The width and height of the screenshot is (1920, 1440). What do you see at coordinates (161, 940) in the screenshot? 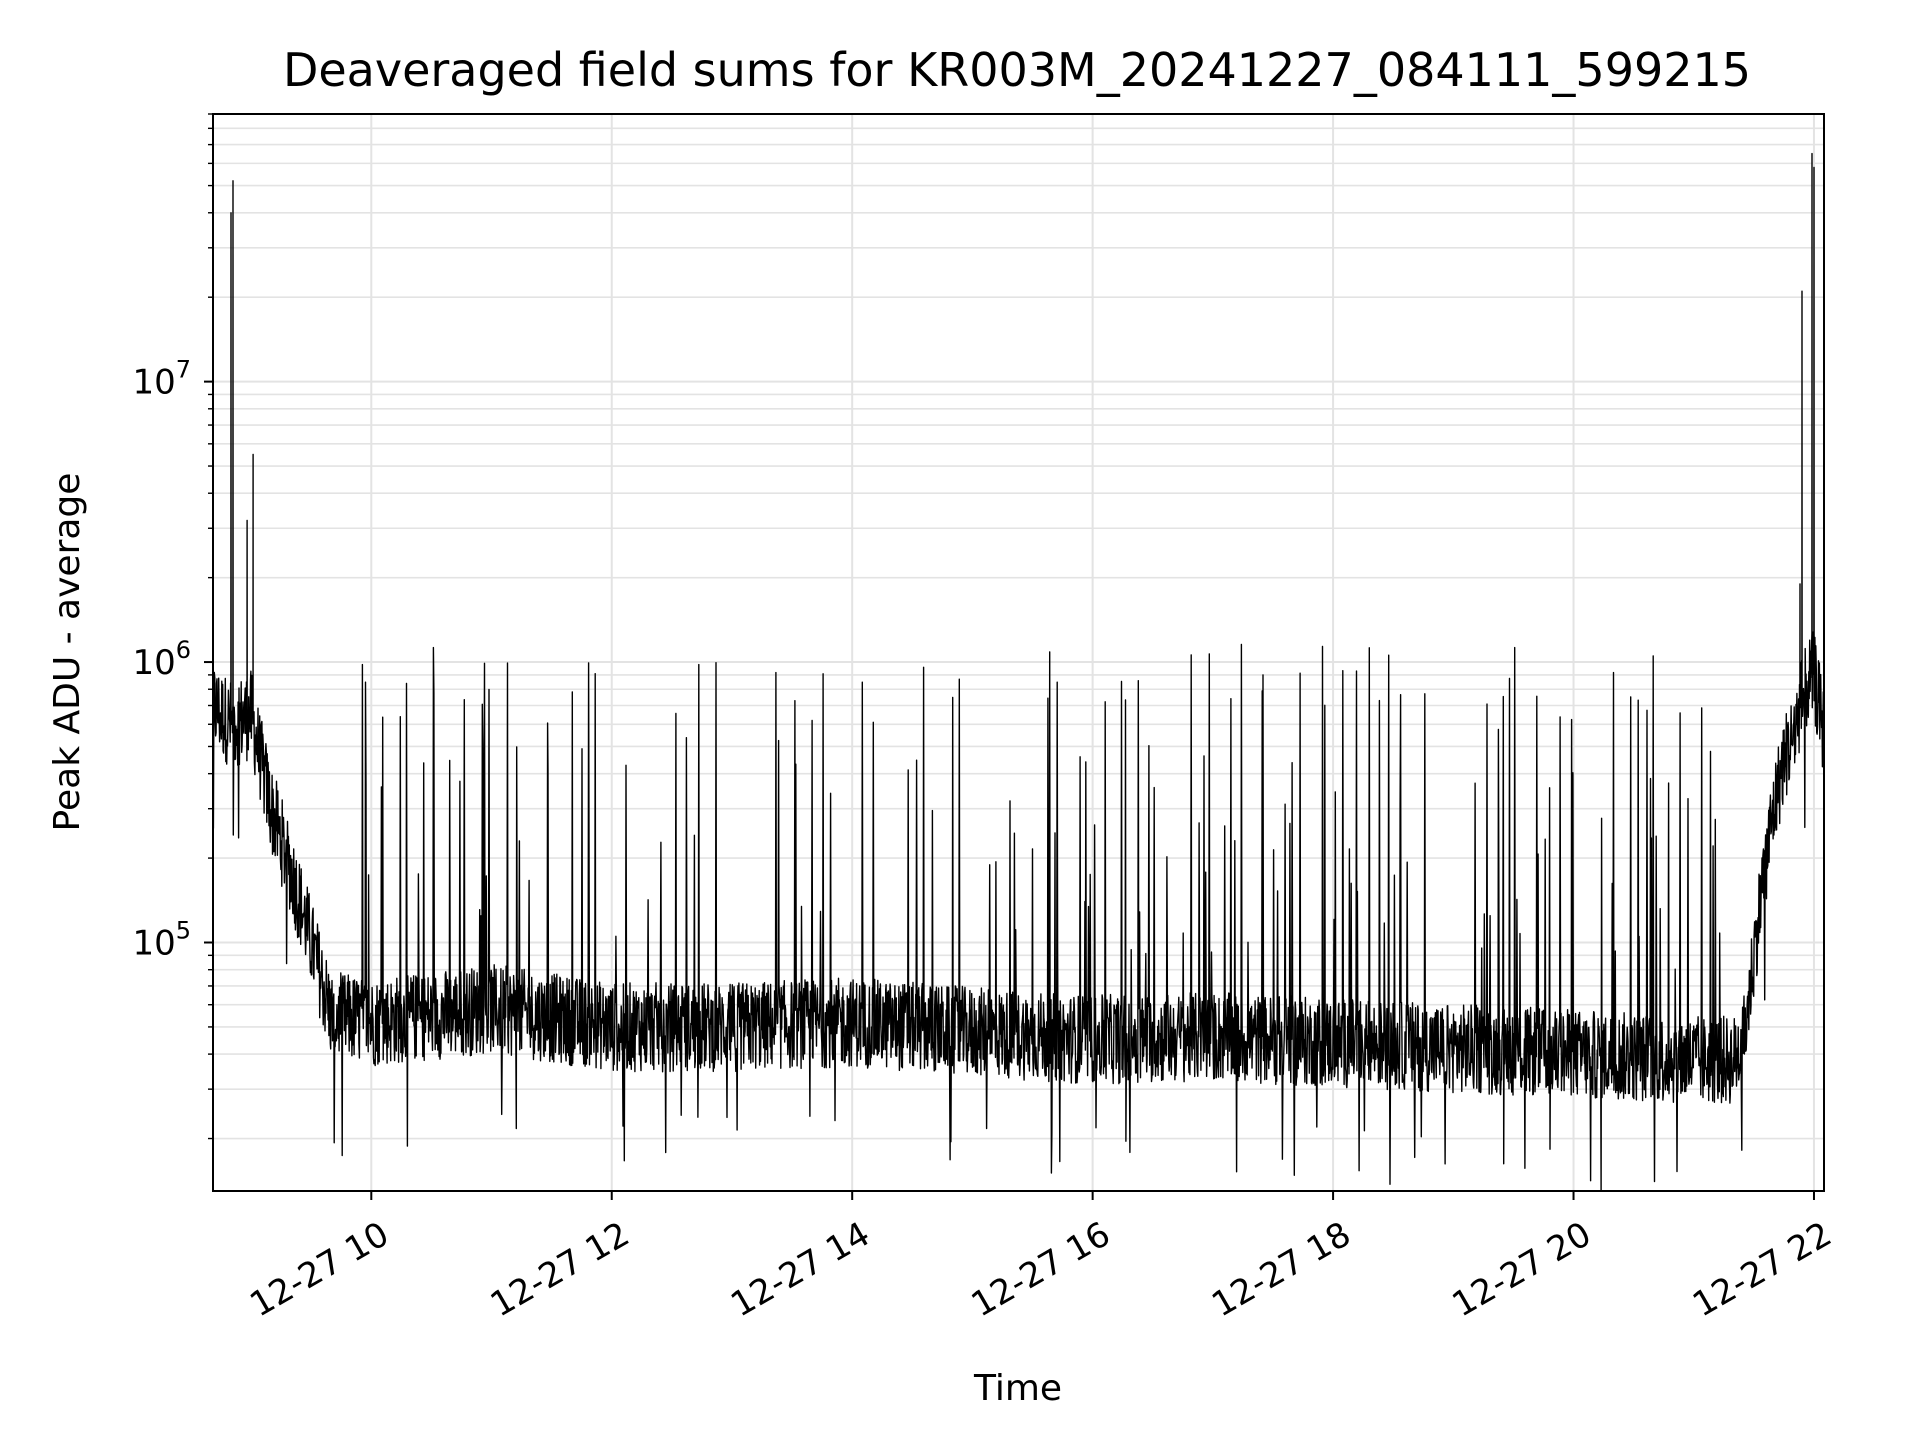
I see `y-tick-label: 10⁵` at bounding box center [161, 940].